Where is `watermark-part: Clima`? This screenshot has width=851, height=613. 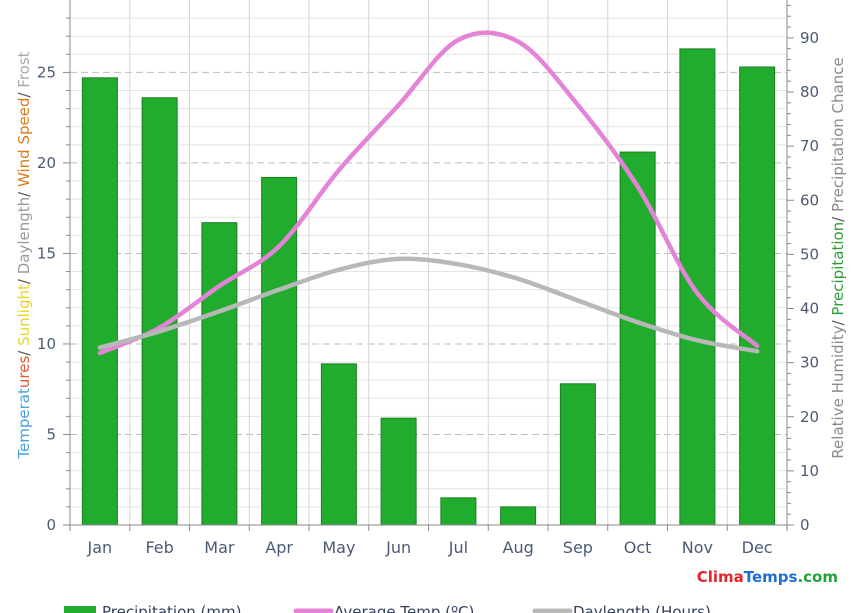
watermark-part: Clima is located at coordinates (720, 577).